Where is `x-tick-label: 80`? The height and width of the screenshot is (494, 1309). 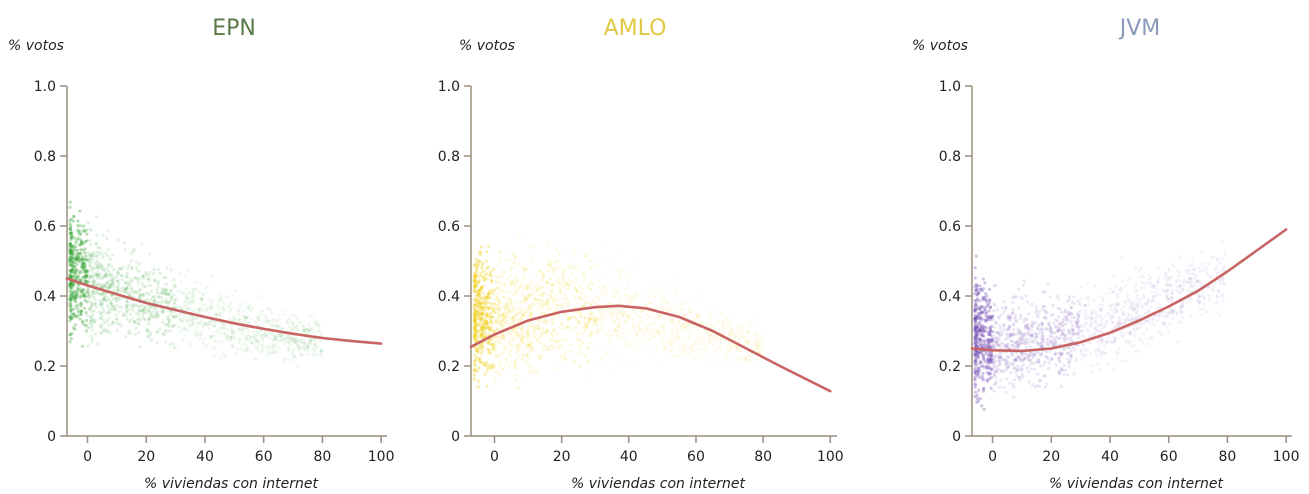
x-tick-label: 80 is located at coordinates (322, 457).